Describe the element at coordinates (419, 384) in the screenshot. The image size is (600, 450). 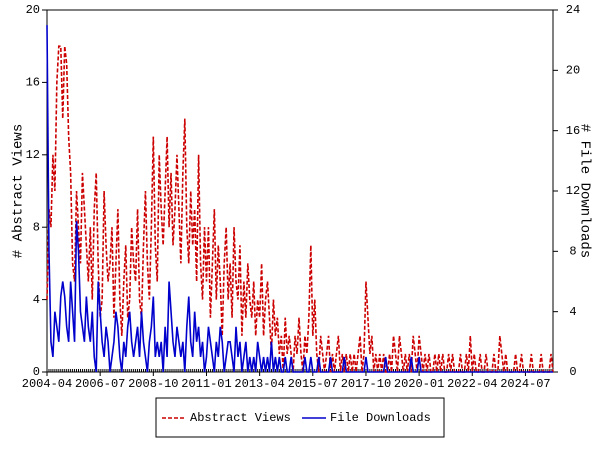
I see `x-tick-label: 2020-01` at that location.